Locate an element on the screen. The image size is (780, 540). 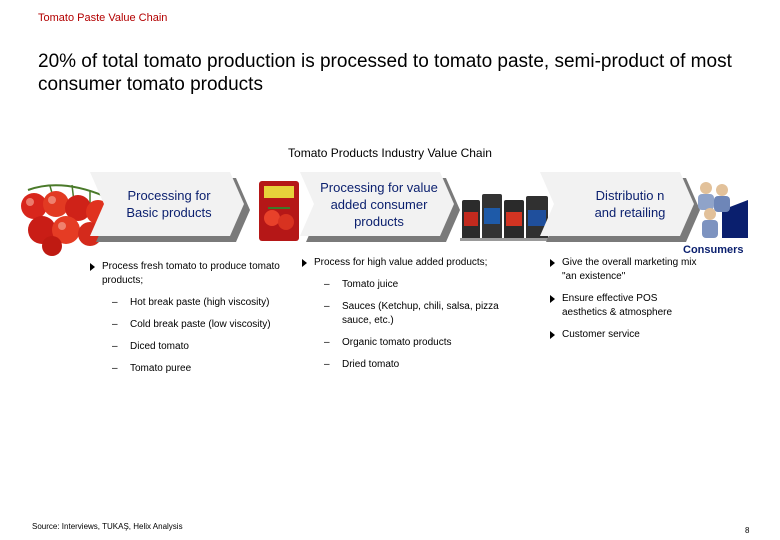
people-group-icon is located at coordinates (723, 210).